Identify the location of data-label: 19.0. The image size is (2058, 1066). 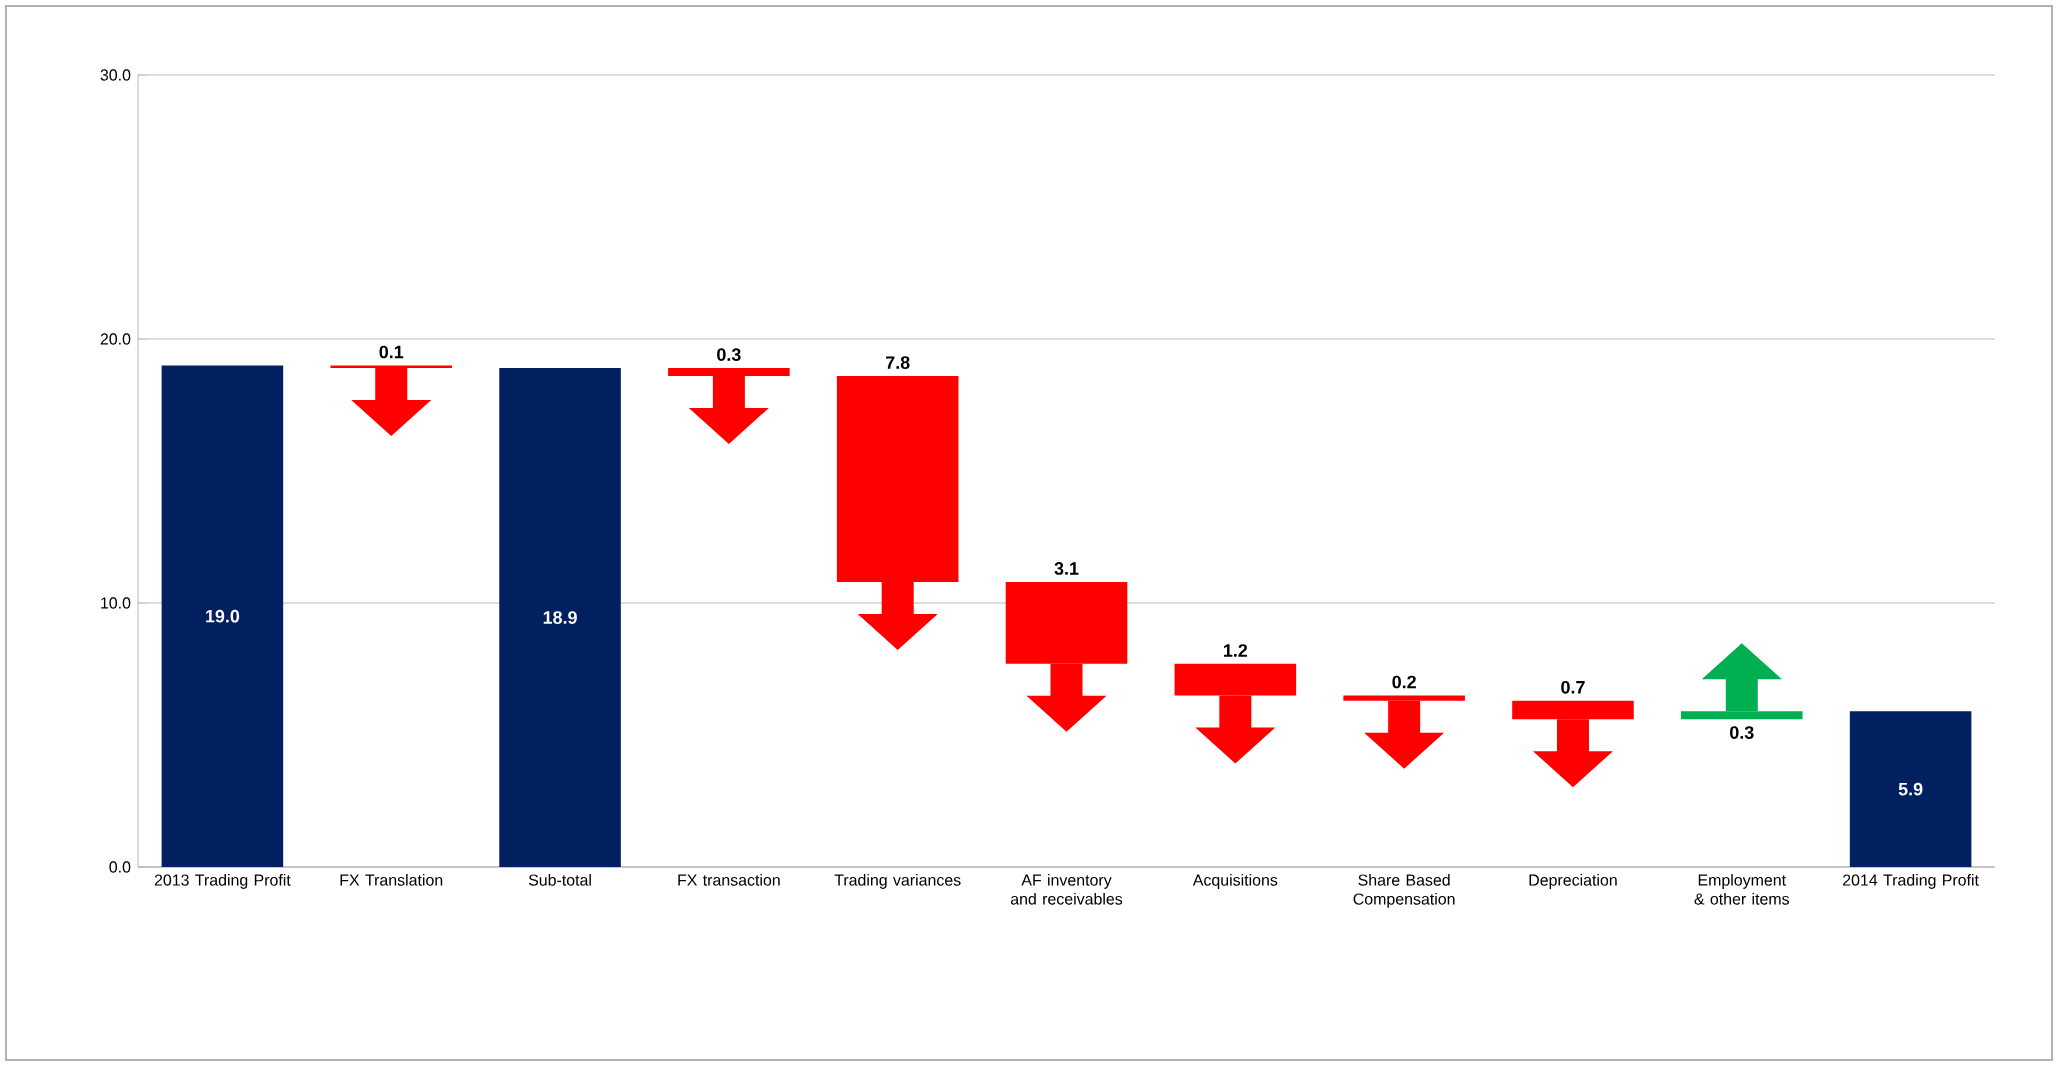
(223, 616).